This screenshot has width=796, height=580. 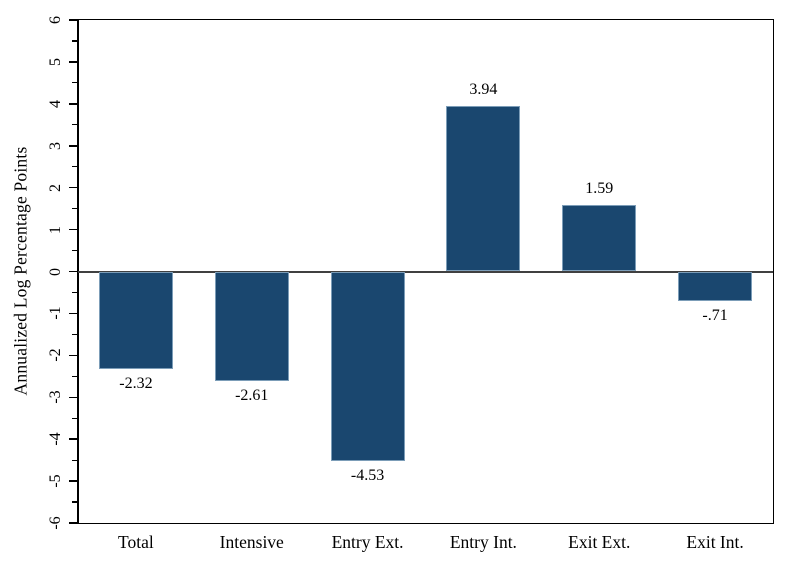 I want to click on y-tick-label: 2, so click(x=55, y=187).